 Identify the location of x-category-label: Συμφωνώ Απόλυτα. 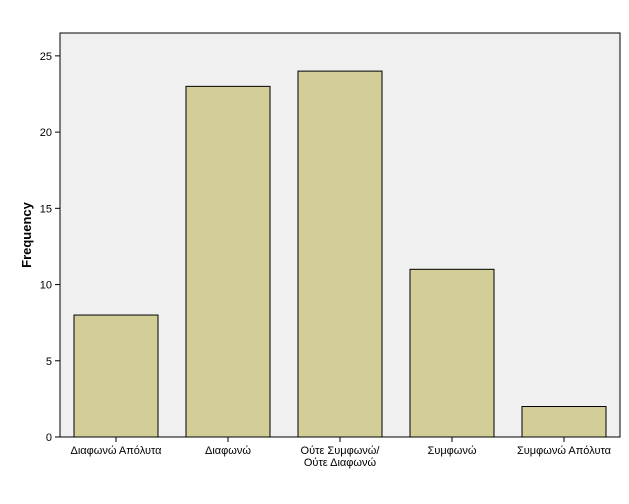
(564, 451).